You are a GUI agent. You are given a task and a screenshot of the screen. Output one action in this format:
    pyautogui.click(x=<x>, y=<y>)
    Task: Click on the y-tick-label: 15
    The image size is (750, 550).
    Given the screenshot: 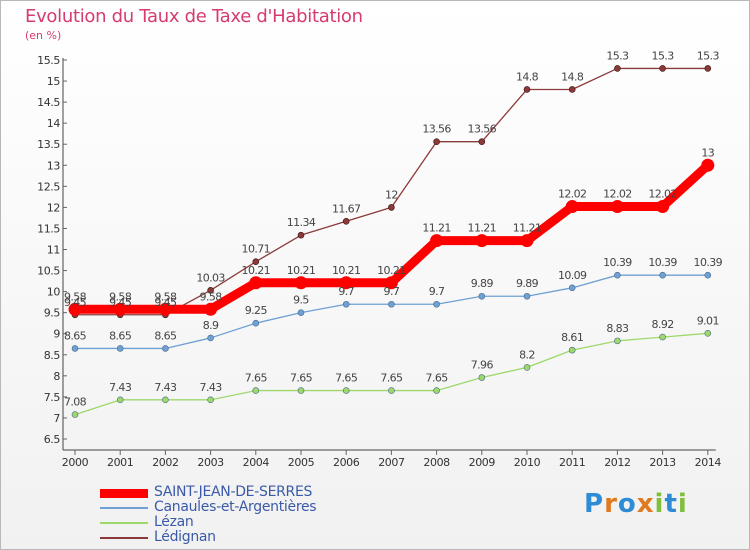 What is the action you would take?
    pyautogui.click(x=54, y=81)
    